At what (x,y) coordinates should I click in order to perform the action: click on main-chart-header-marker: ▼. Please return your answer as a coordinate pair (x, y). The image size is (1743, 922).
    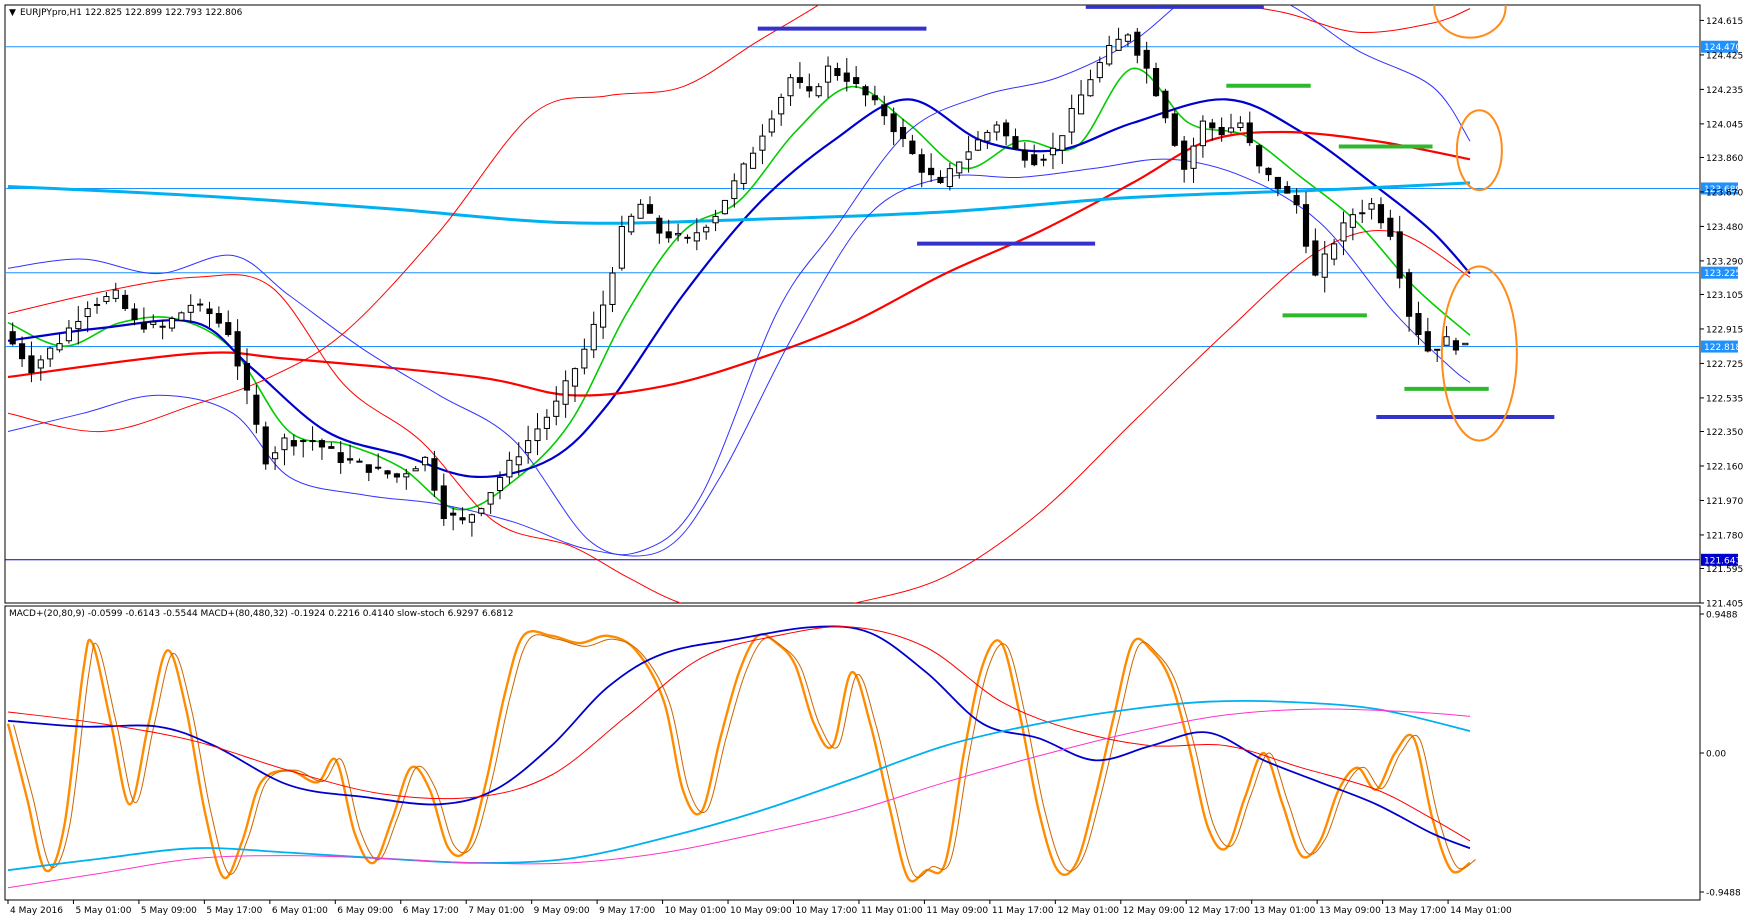
    Looking at the image, I should click on (12, 13).